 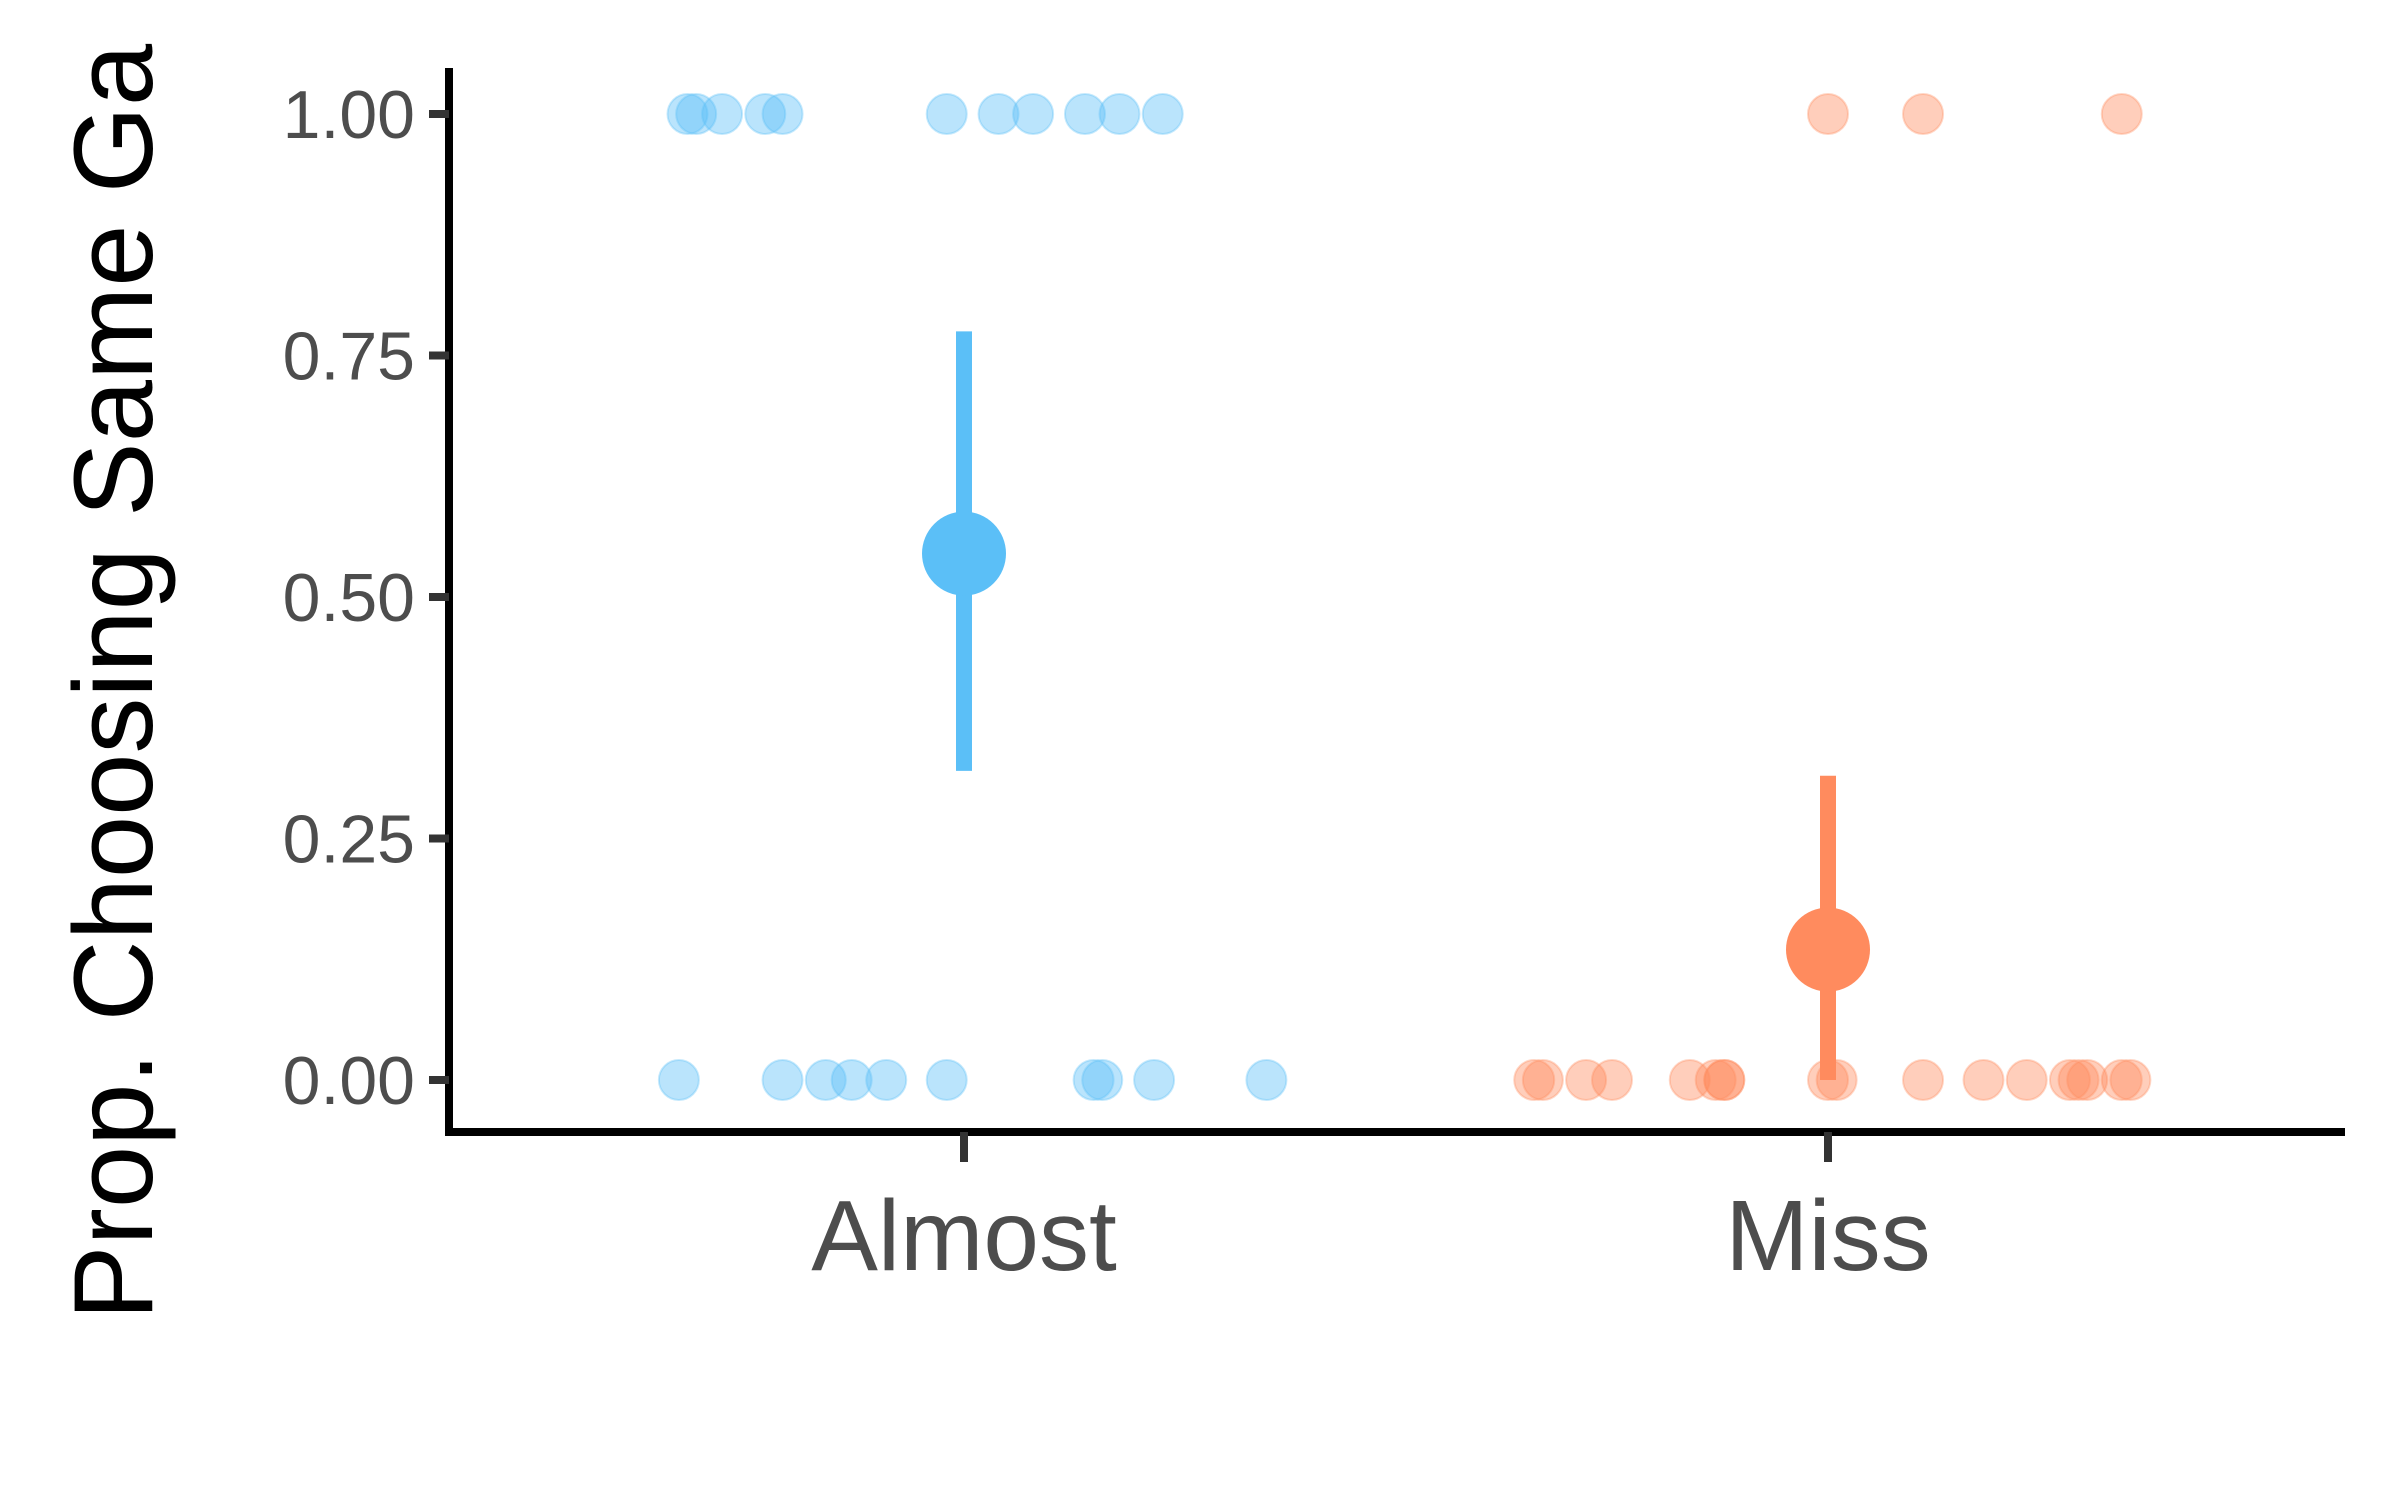 What do you see at coordinates (1828, 1236) in the screenshot?
I see `x-tick-label: Miss` at bounding box center [1828, 1236].